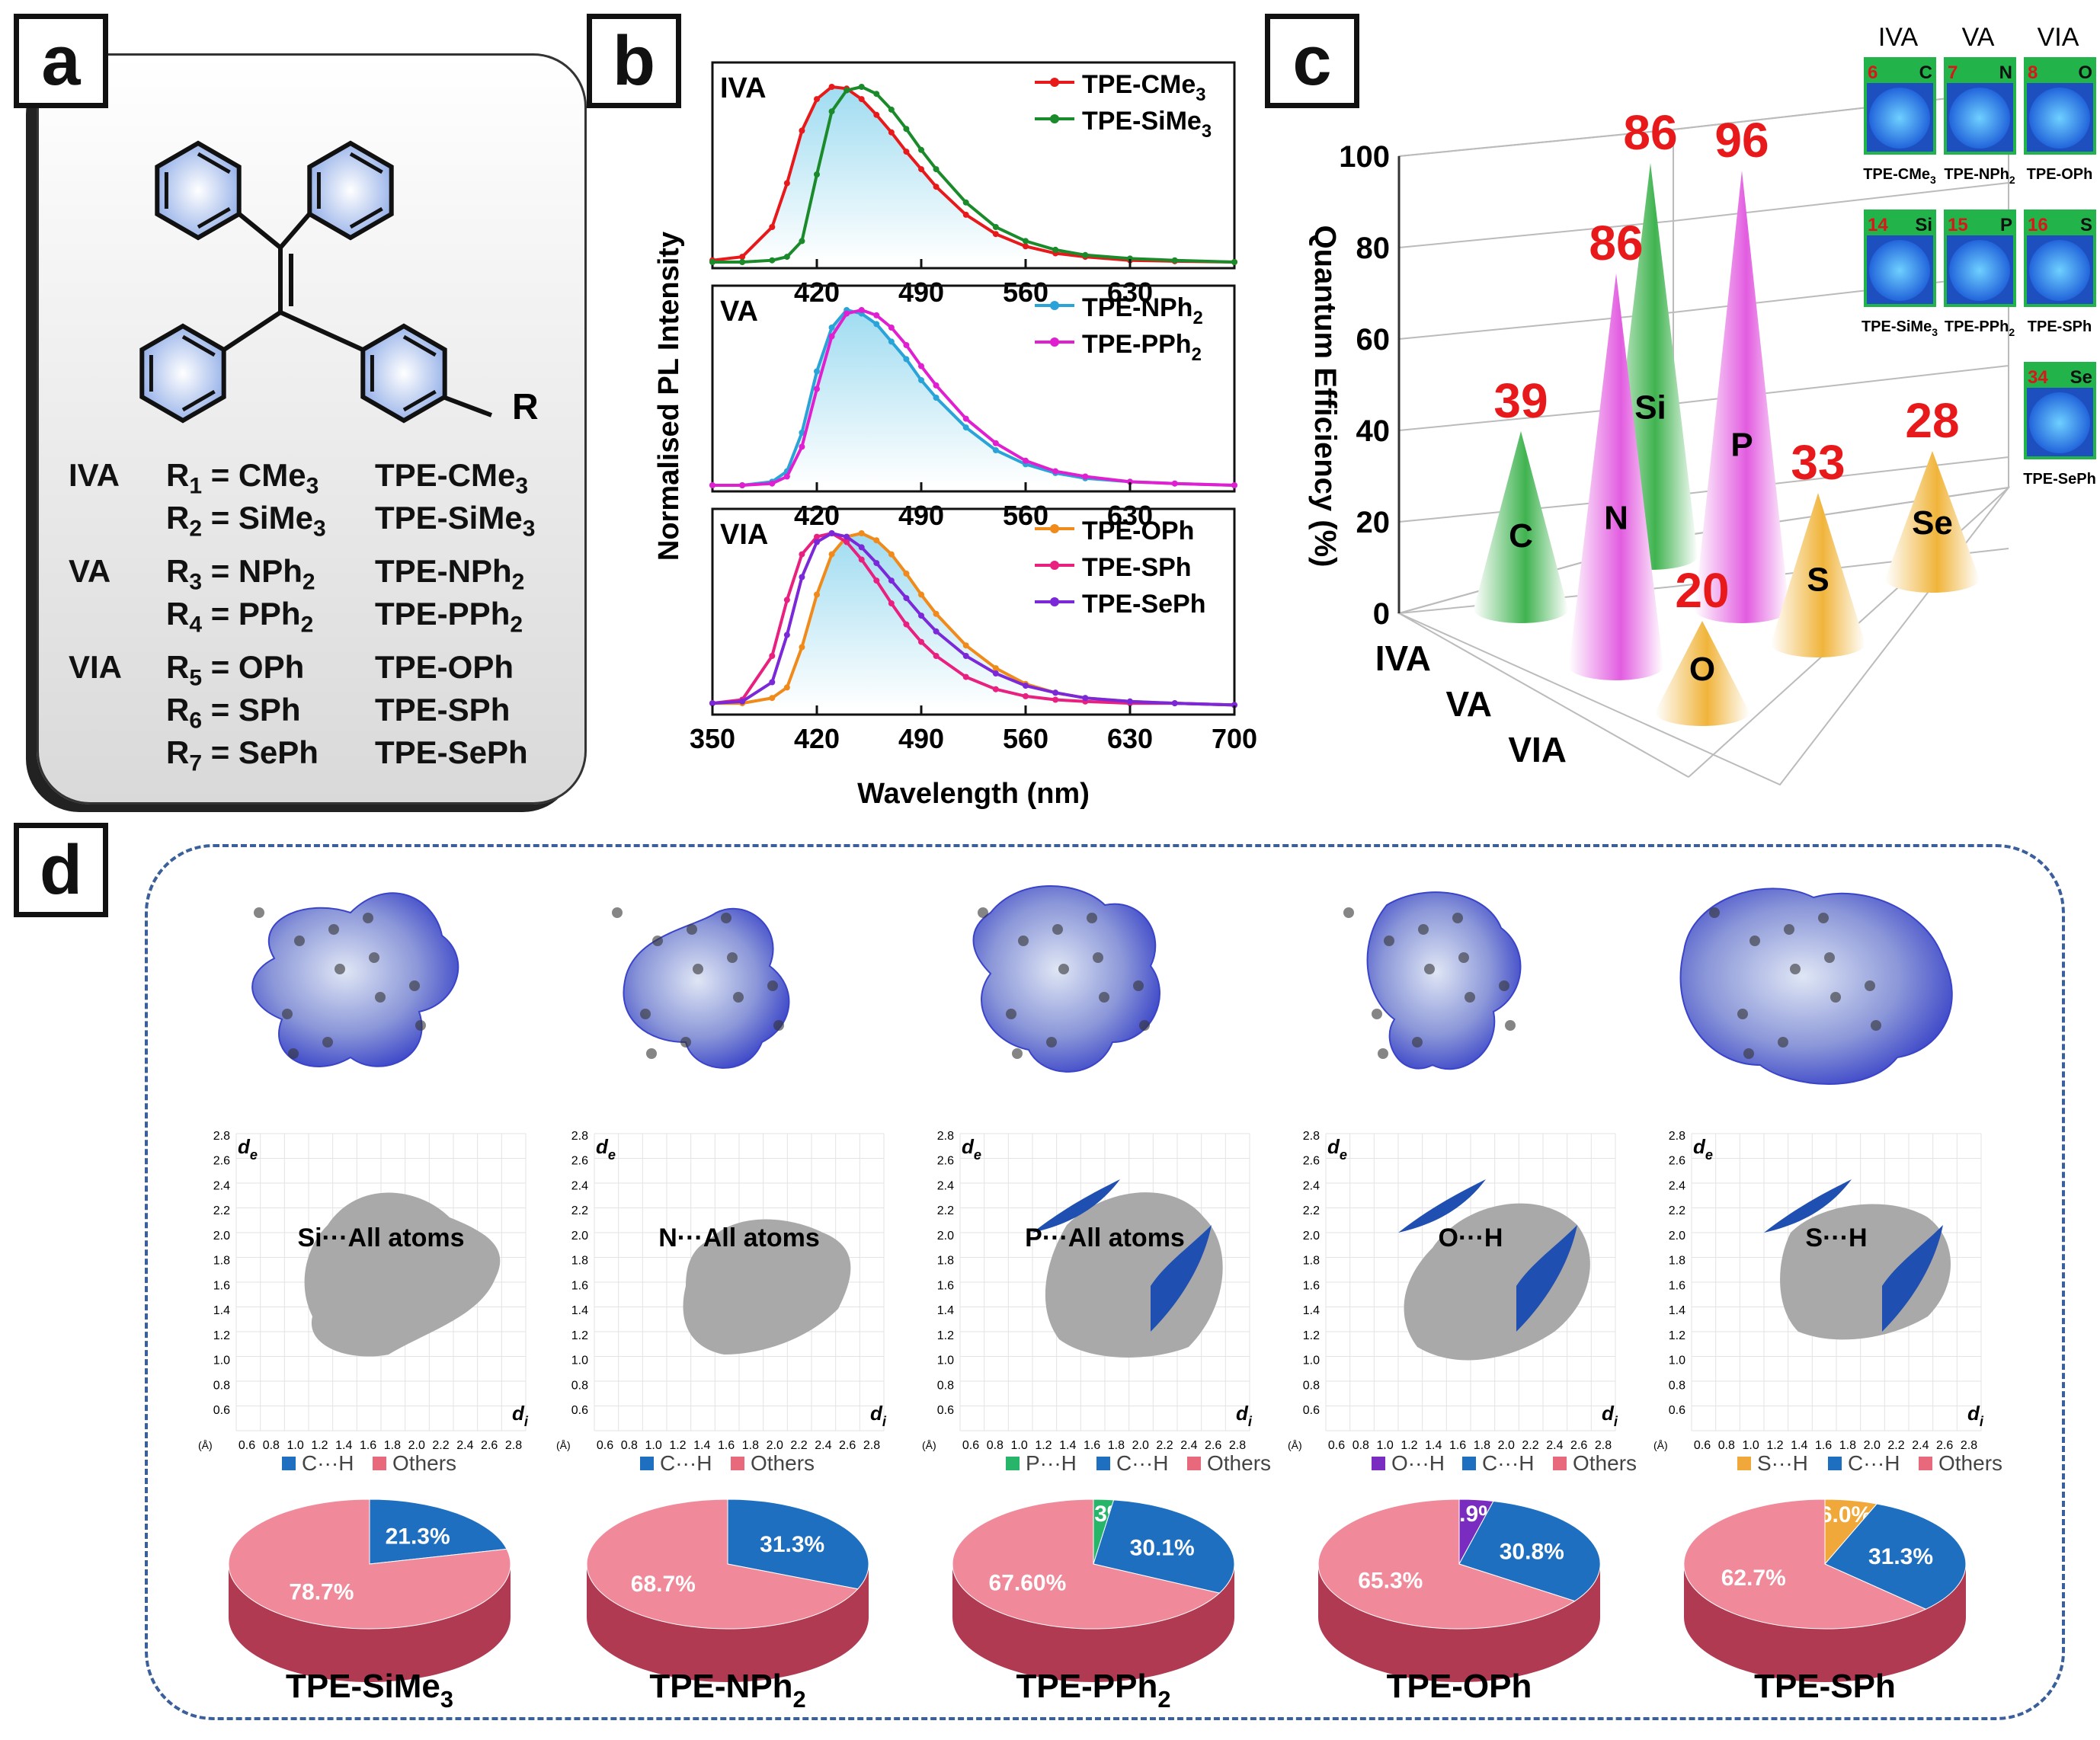 This screenshot has width=2100, height=1740. Describe the element at coordinates (1130, 293) in the screenshot. I see `pl-tick-label: 630` at that location.